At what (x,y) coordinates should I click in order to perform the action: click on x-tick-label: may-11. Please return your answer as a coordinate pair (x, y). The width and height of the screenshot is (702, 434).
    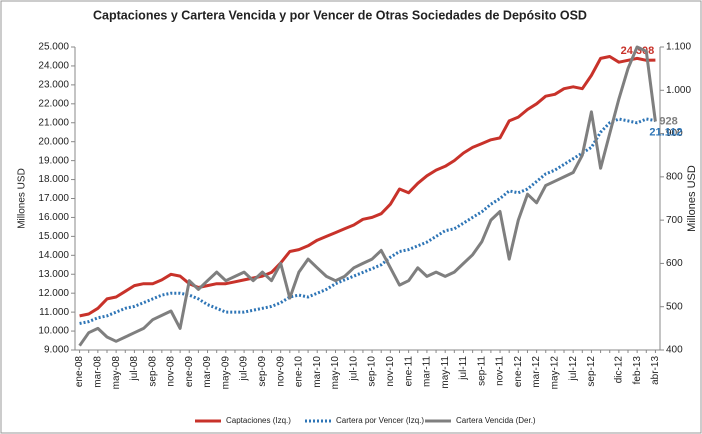
    Looking at the image, I should click on (445, 372).